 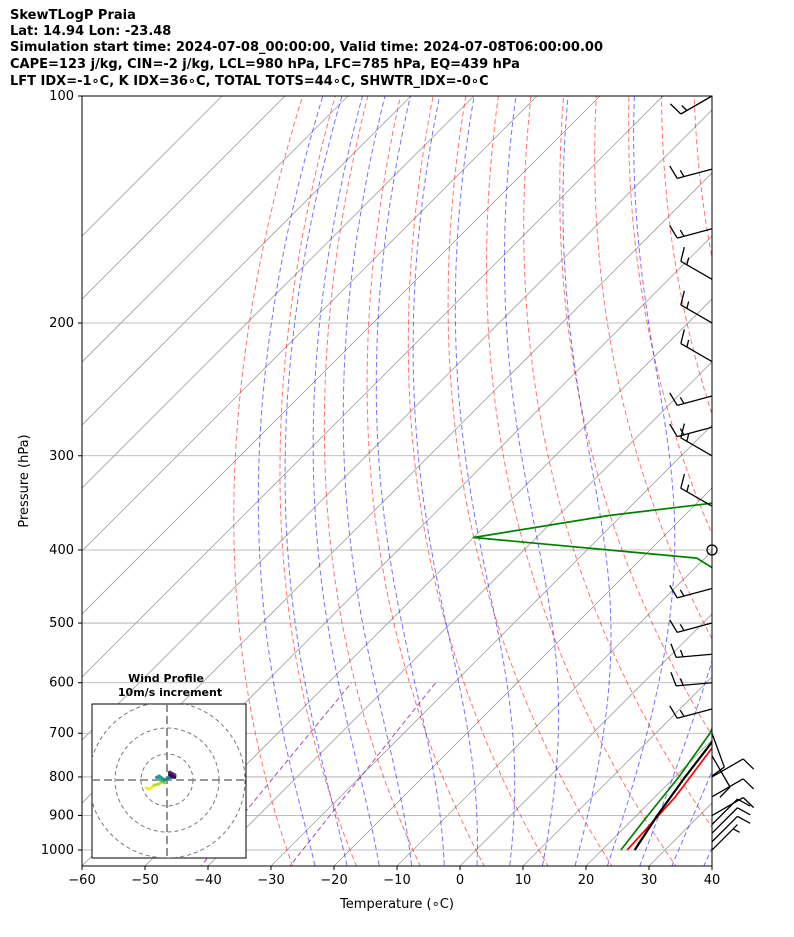 What do you see at coordinates (61, 96) in the screenshot?
I see `y-tick-label: 100` at bounding box center [61, 96].